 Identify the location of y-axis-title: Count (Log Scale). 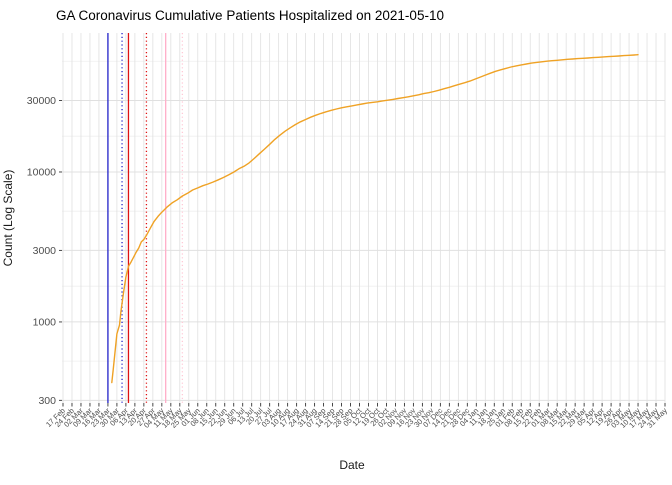
(8, 218).